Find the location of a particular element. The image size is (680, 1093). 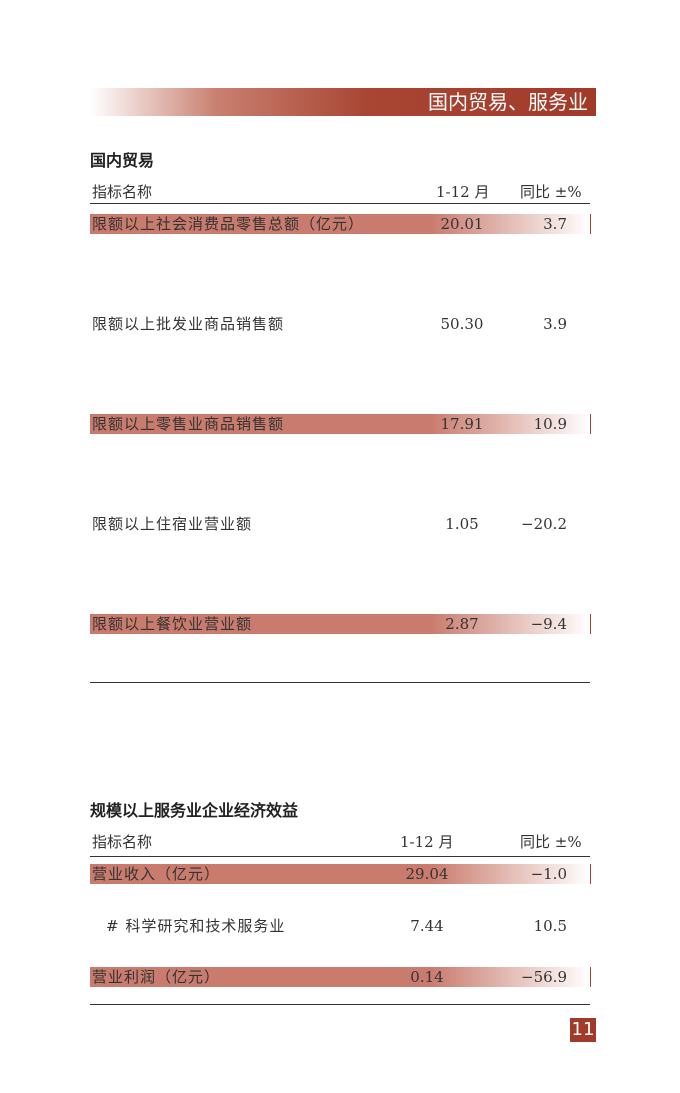

row-value: 1.05 is located at coordinates (462, 524).